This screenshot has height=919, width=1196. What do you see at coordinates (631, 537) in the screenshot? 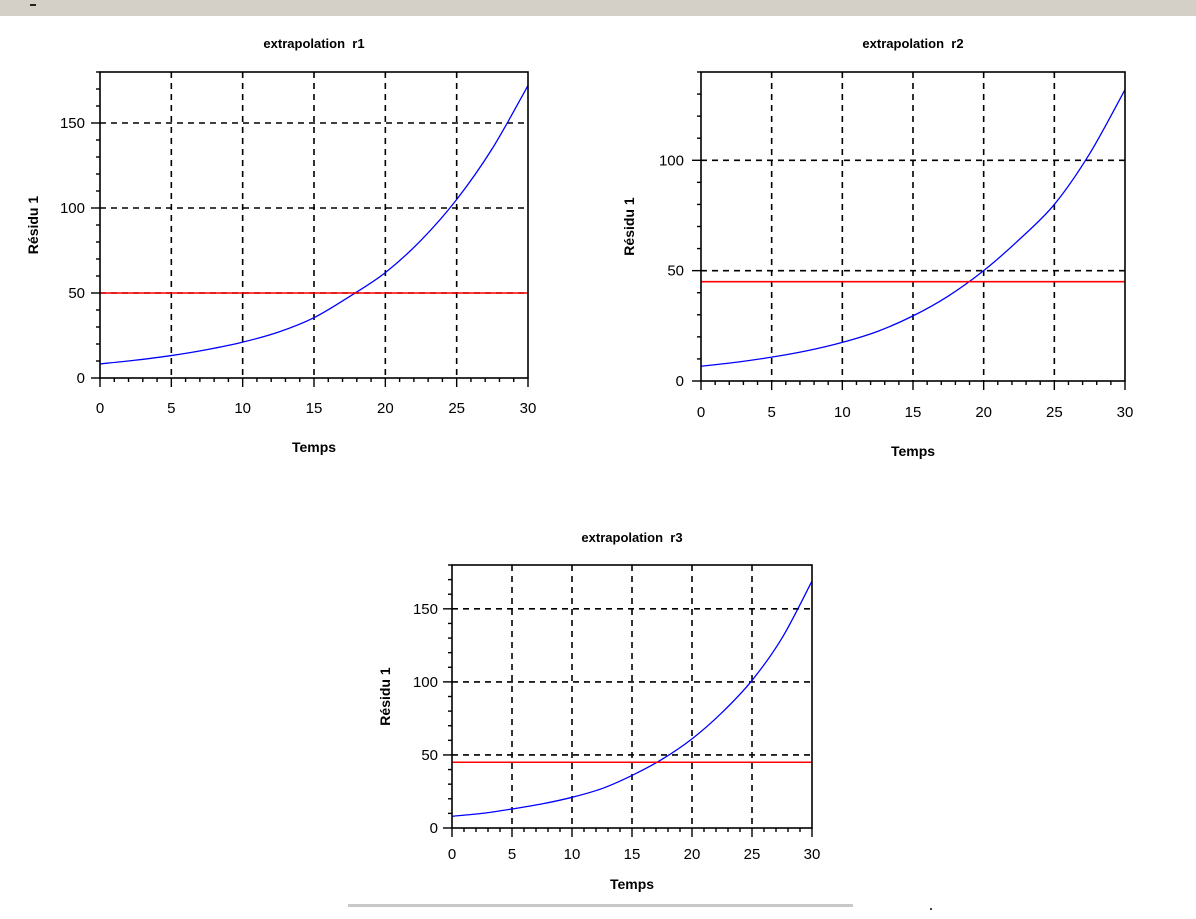
I see `chart-title: extrapolation r3` at bounding box center [631, 537].